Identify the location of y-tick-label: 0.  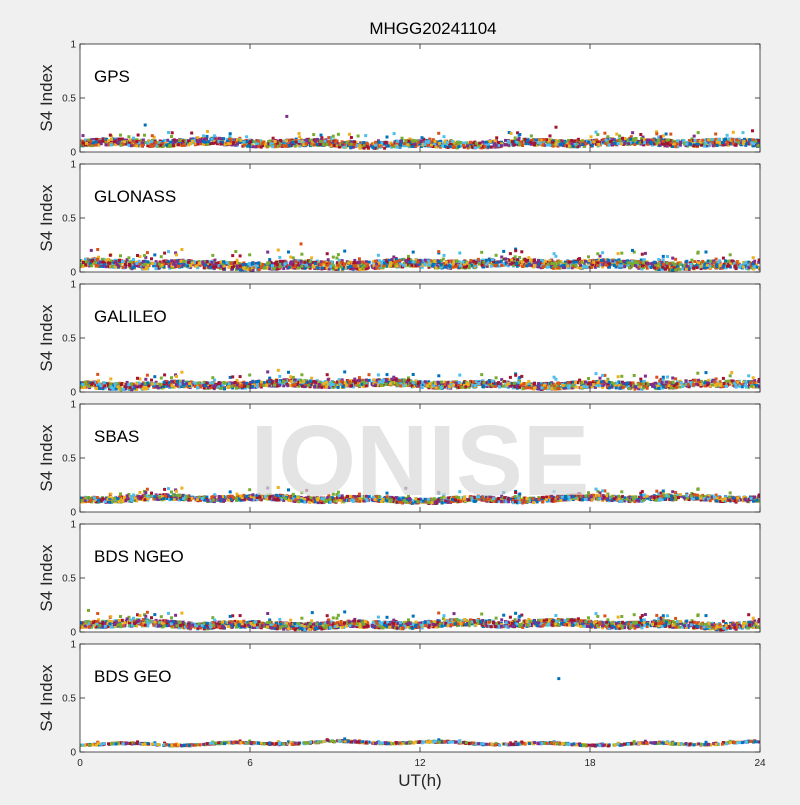
(73, 273).